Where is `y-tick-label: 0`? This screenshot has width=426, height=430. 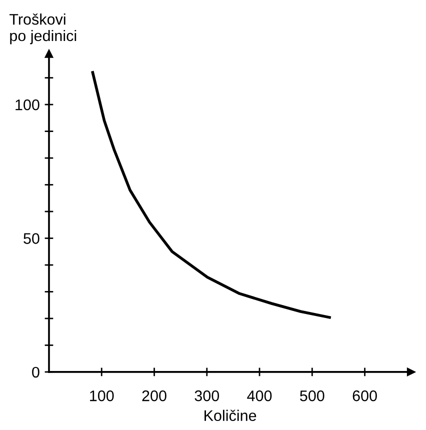 y-tick-label: 0 is located at coordinates (36, 372).